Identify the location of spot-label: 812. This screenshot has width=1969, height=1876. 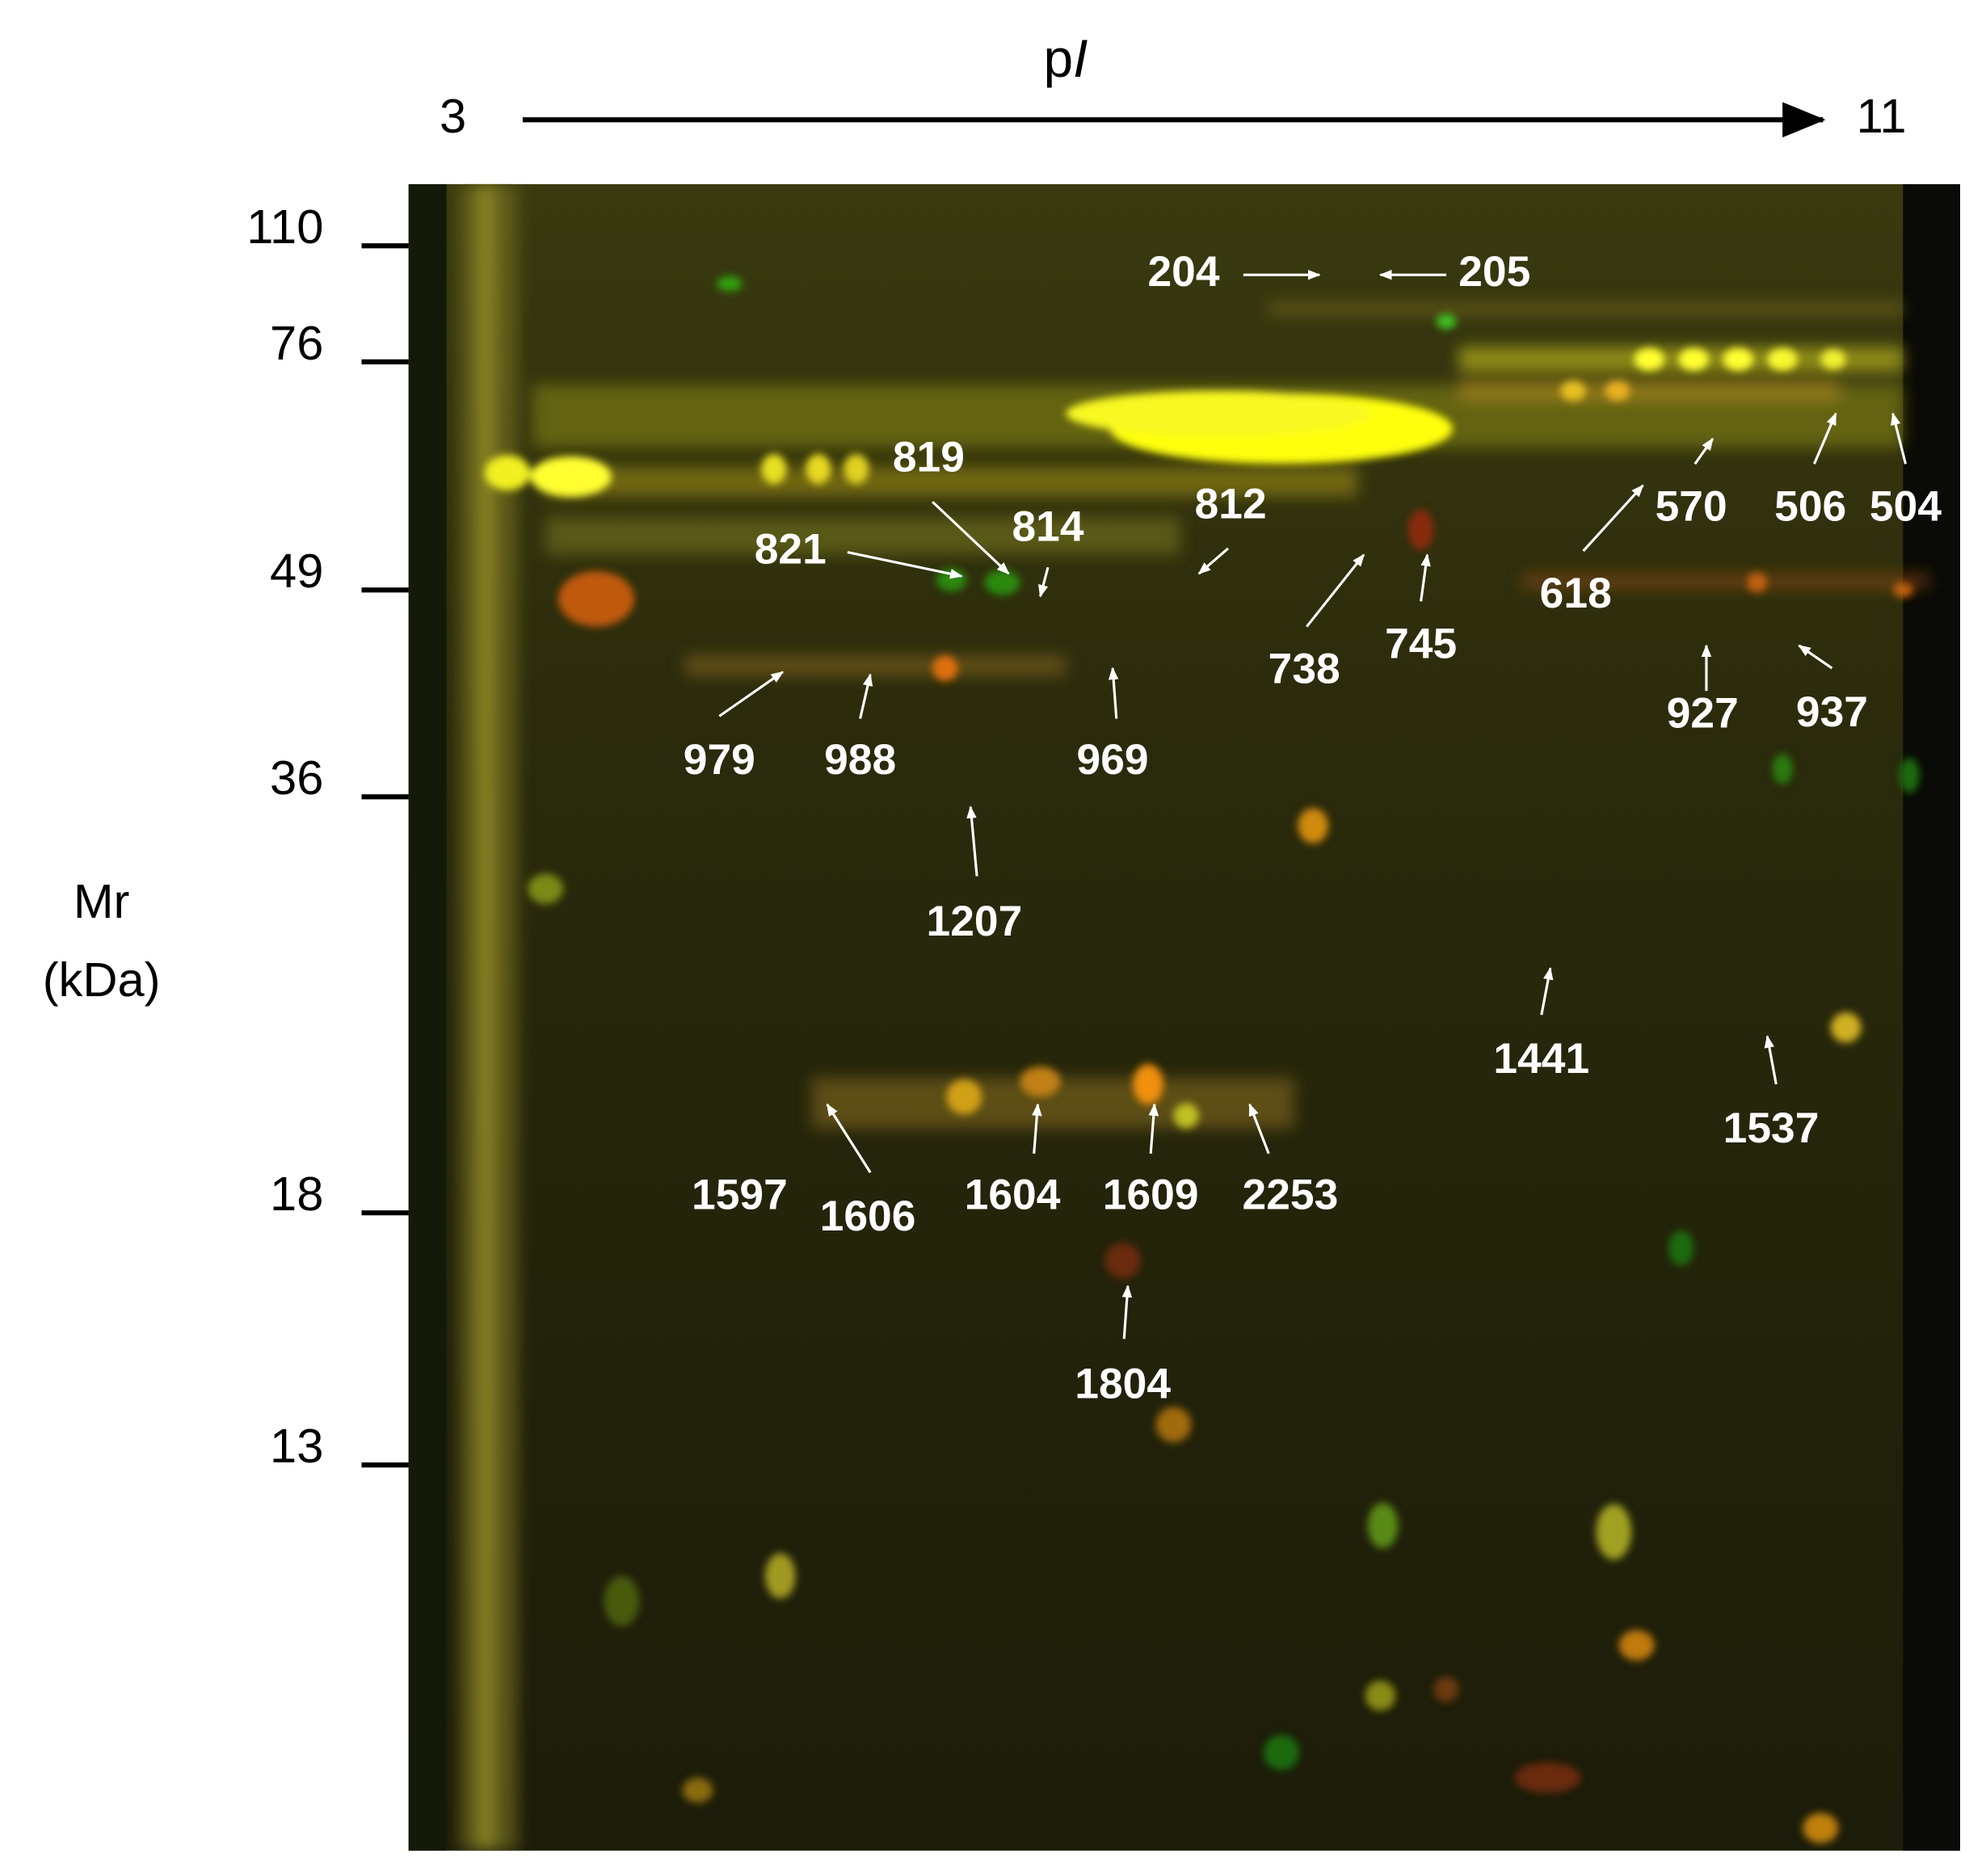
(1231, 504).